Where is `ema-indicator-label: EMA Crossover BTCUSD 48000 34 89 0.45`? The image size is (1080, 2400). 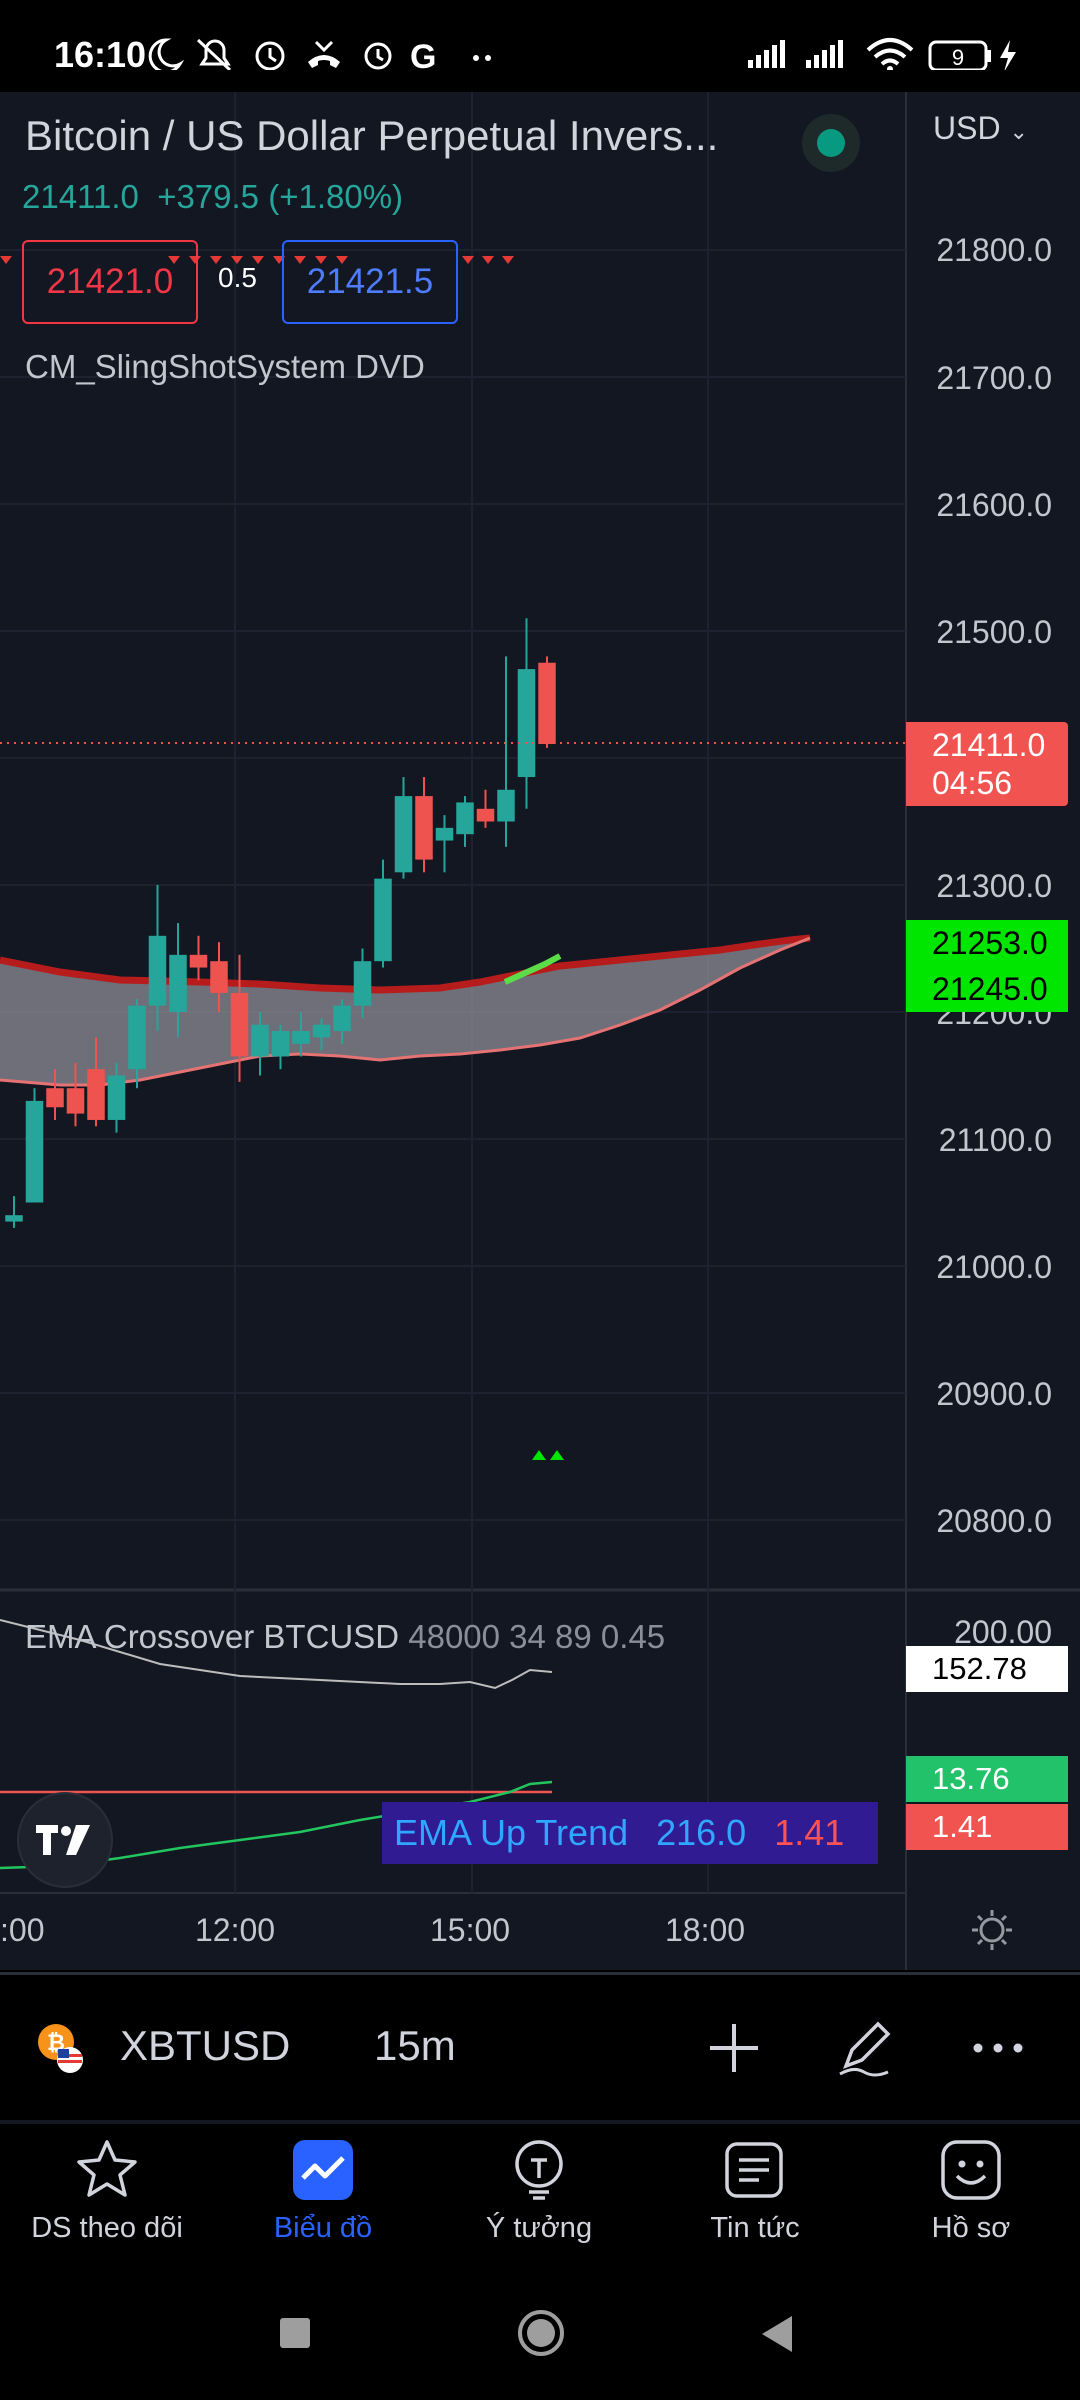
ema-indicator-label: EMA Crossover BTCUSD 48000 34 89 0.45 is located at coordinates (345, 1637).